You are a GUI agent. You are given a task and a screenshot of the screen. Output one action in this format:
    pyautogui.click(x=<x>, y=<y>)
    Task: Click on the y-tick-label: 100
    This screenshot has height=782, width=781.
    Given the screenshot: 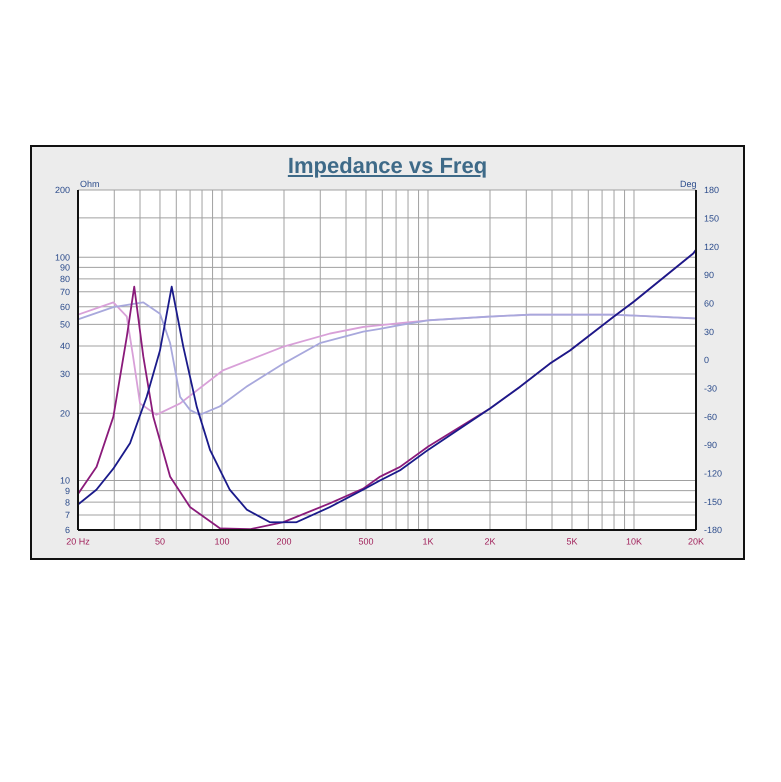 What is the action you would take?
    pyautogui.click(x=62, y=257)
    